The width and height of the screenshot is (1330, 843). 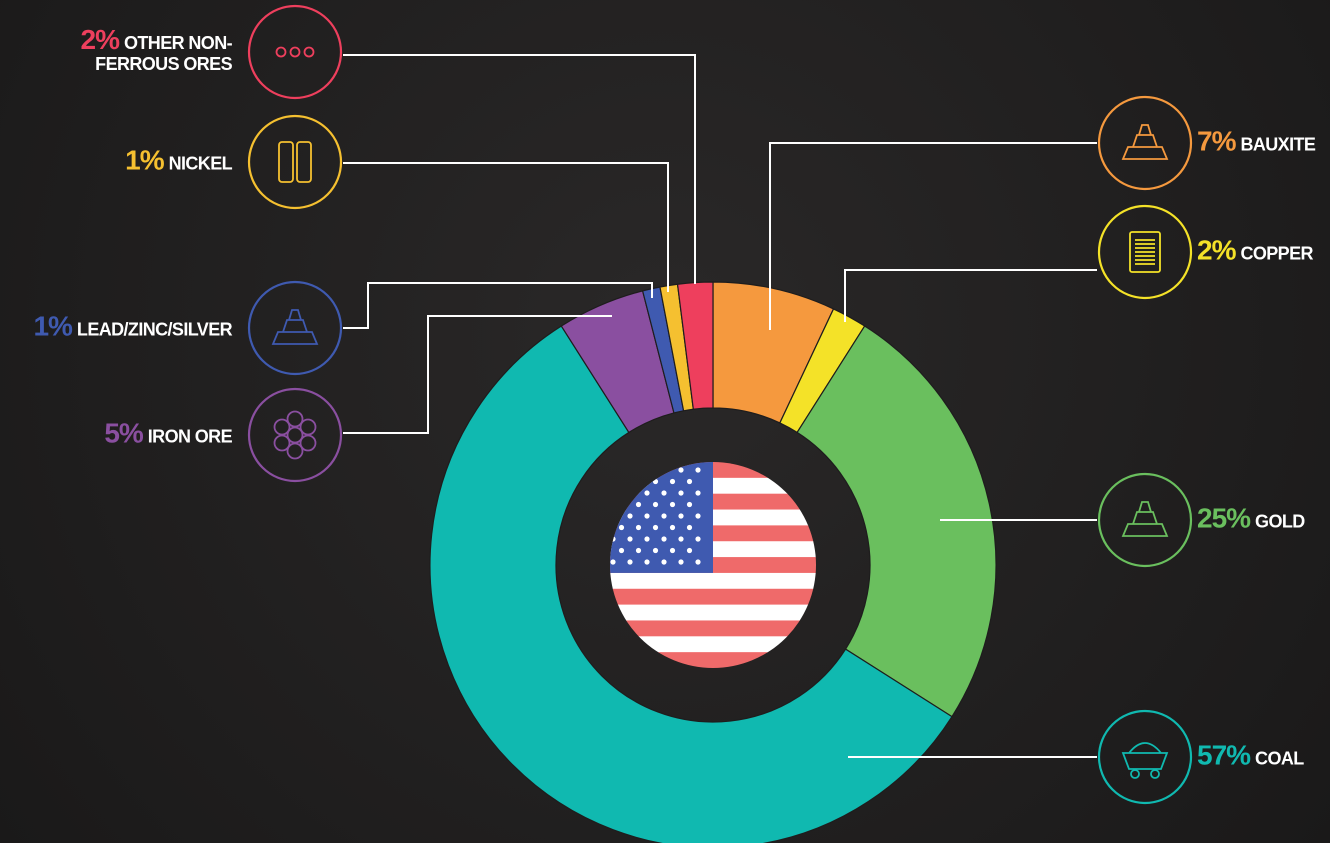 I want to click on slice-label: 1% NICKEL, so click(x=122, y=160).